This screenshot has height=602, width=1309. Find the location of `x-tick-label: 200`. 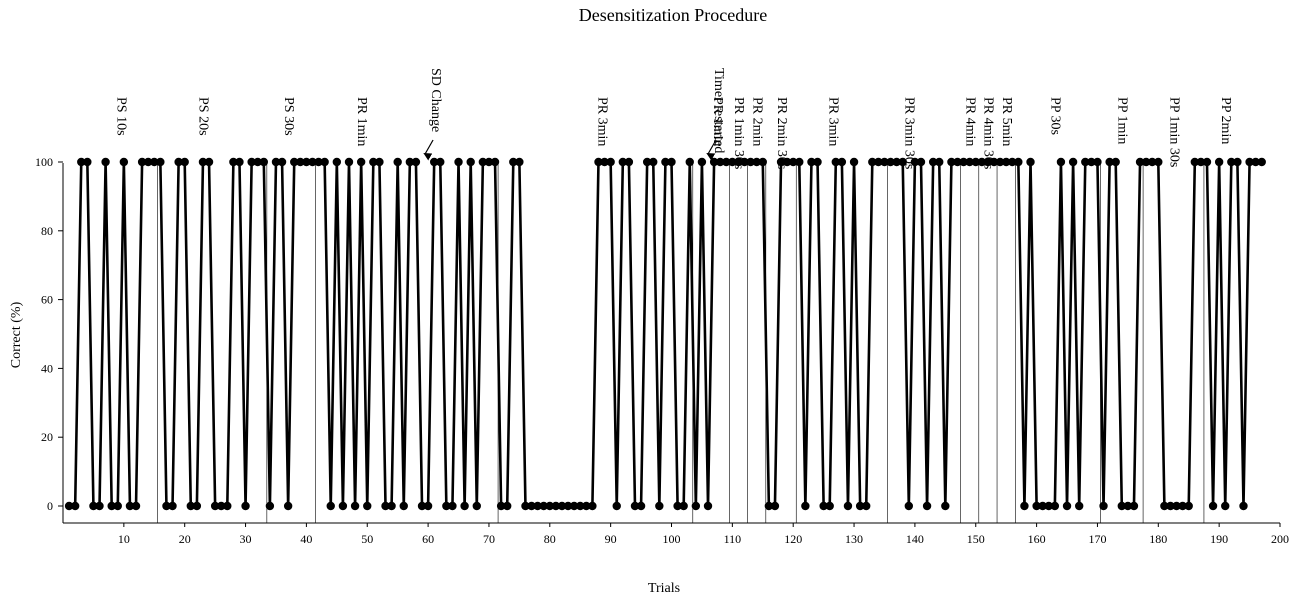

x-tick-label: 200 is located at coordinates (1280, 539).